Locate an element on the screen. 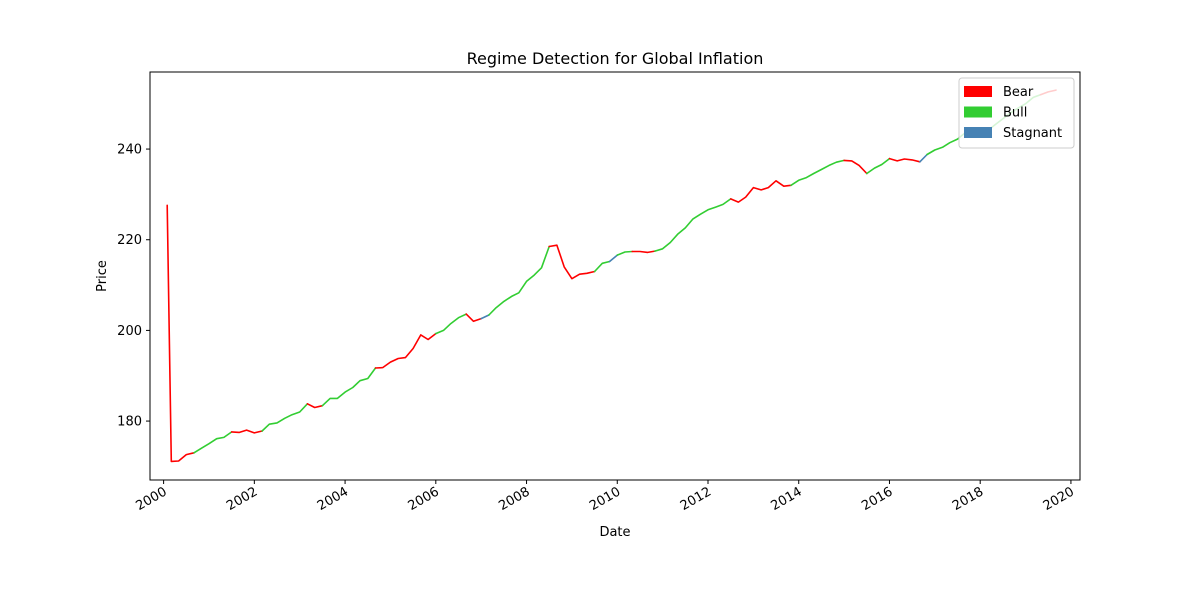  legend: Bear Bull Stagnant is located at coordinates (1016, 113).